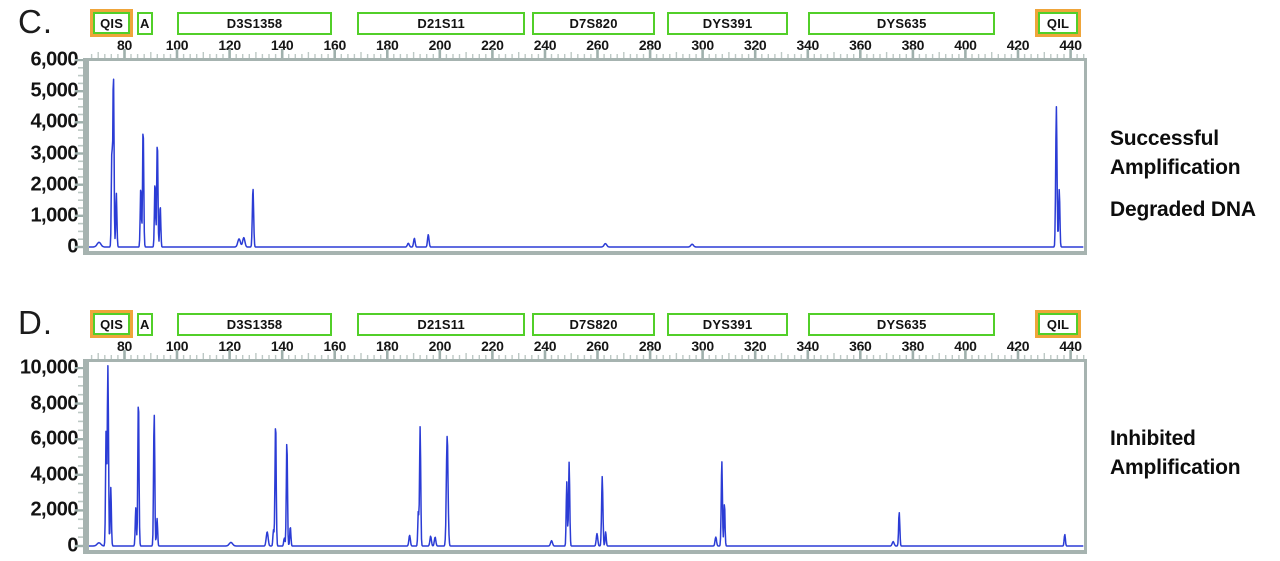 The image size is (1280, 561). What do you see at coordinates (1183, 209) in the screenshot?
I see `caption-line: Degraded DNA` at bounding box center [1183, 209].